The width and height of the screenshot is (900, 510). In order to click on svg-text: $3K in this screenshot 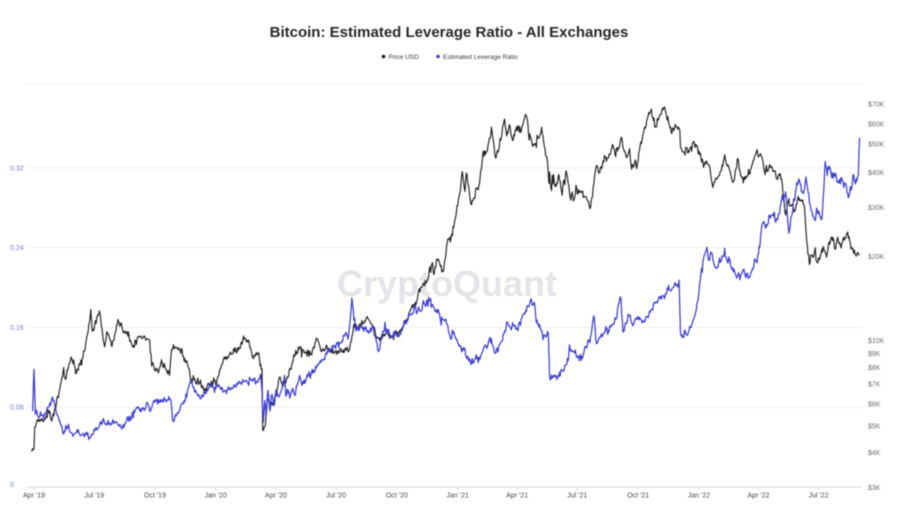, I will do `click(874, 488)`.